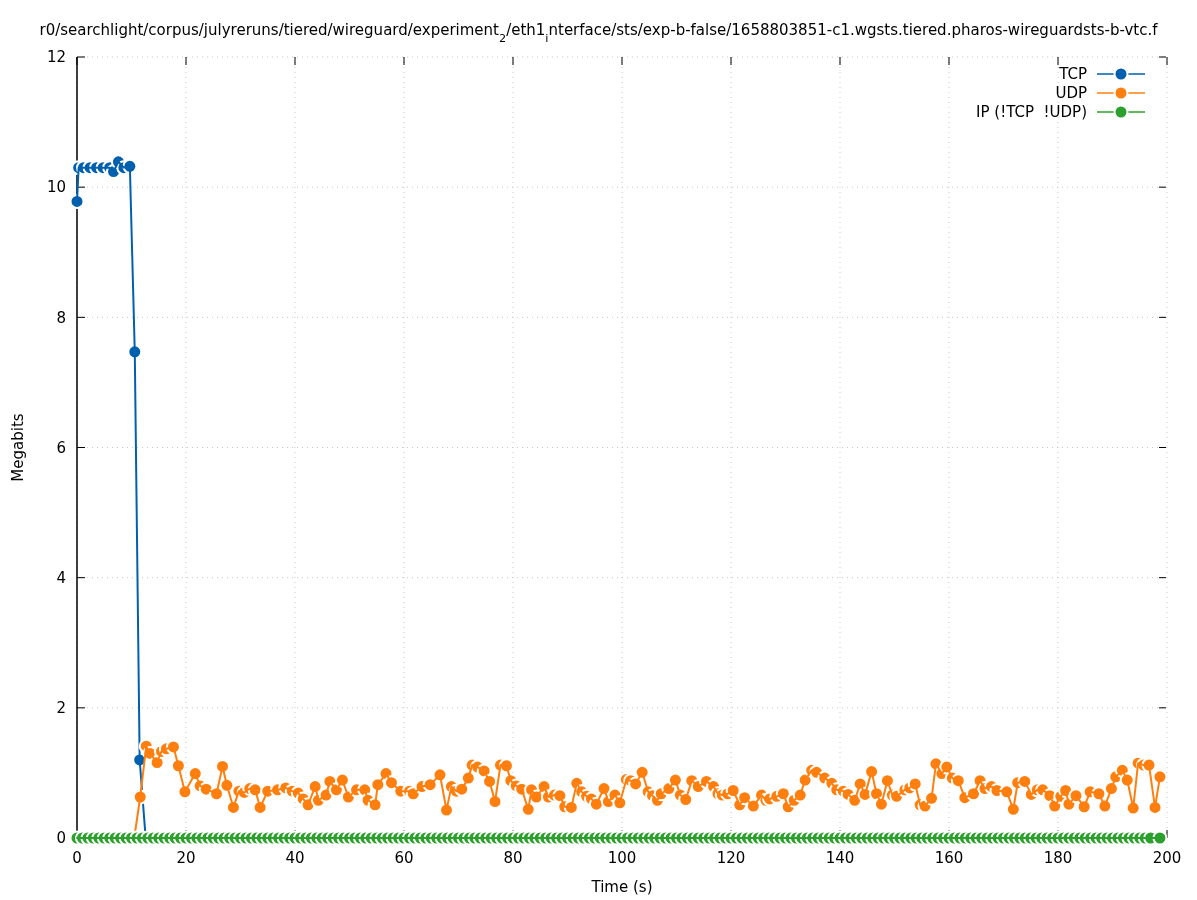 This screenshot has height=900, width=1197. I want to click on chart-title: r0/searchlight/corpus/julyreruns/tiered/wireguard/experiment$_{2}$/eth1$_{i}$nterface/sts/exp-b-false/1658803851-c1.wgsts.tiered.pharos-wireguardsts-b-vtc.f, so click(599, 33).